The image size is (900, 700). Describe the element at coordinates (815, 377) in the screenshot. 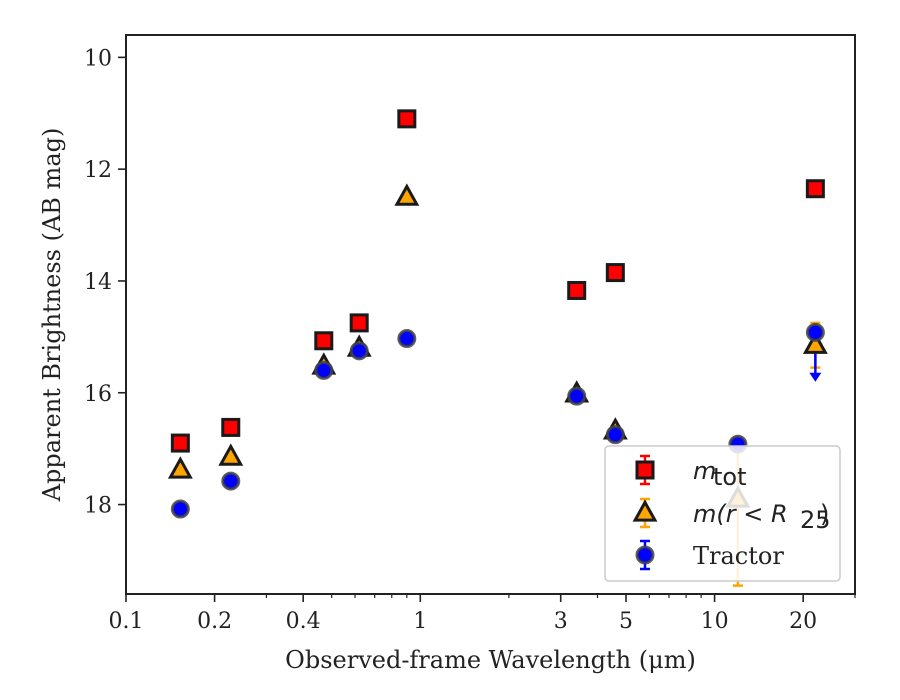

I see `limit-arrow` at that location.